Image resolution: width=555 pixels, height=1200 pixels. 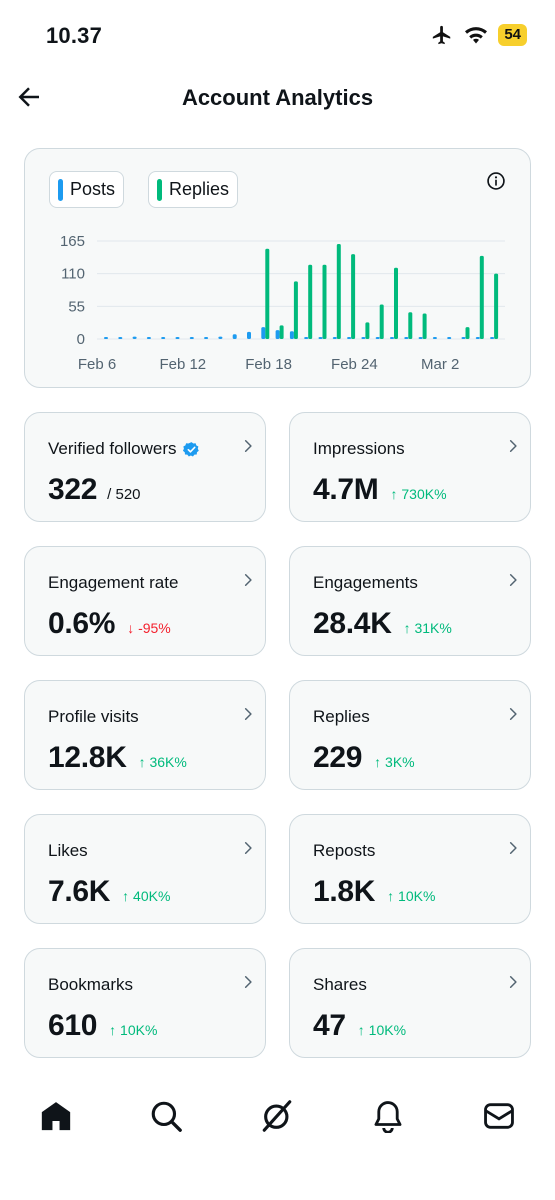 What do you see at coordinates (382, 624) in the screenshot?
I see `stat-value-row: 28.4K ↑ 31K%` at bounding box center [382, 624].